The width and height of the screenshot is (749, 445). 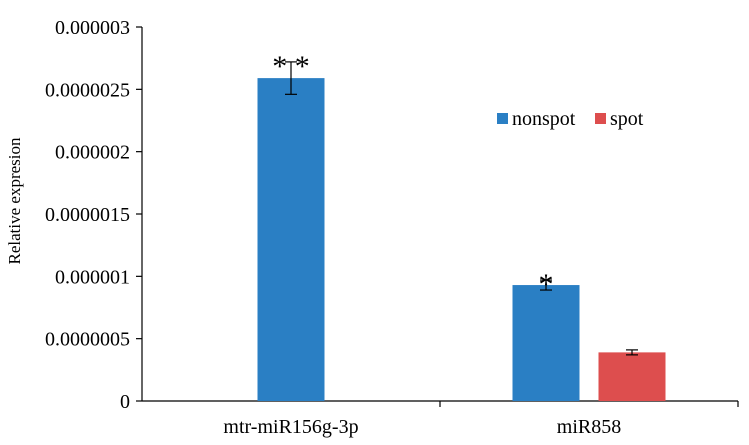 What do you see at coordinates (87, 215) in the screenshot?
I see `y-tick-label: 0.0000015` at bounding box center [87, 215].